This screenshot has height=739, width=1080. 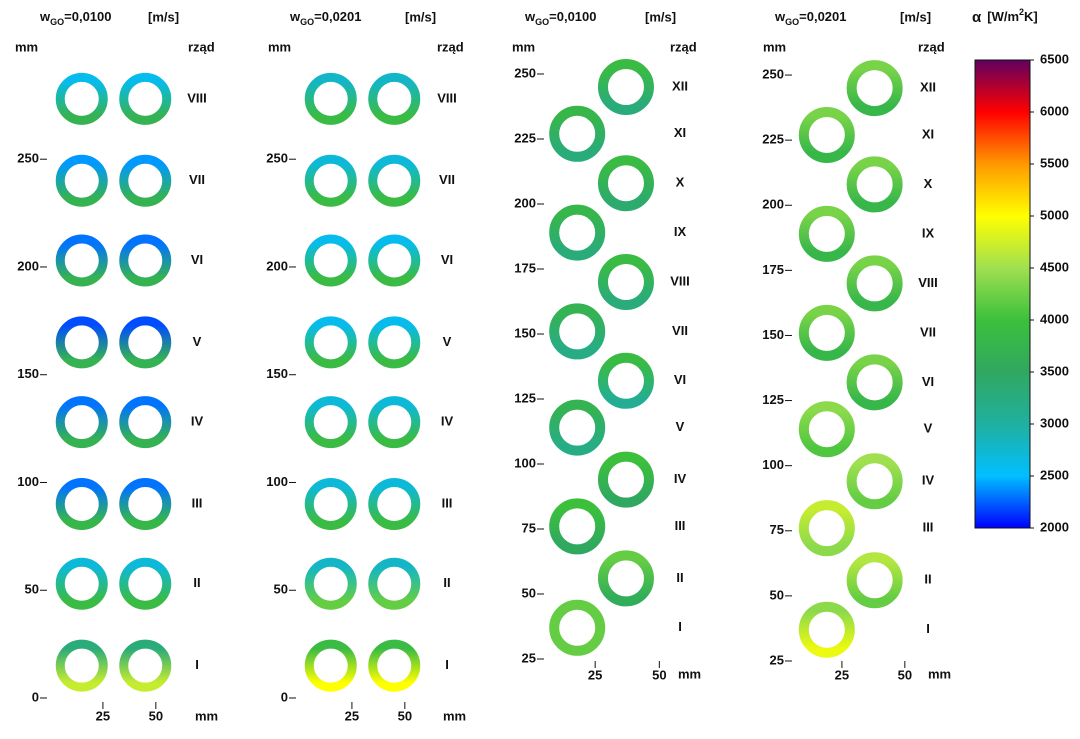 What do you see at coordinates (1054, 526) in the screenshot?
I see `colorbar-tick-label: 2000` at bounding box center [1054, 526].